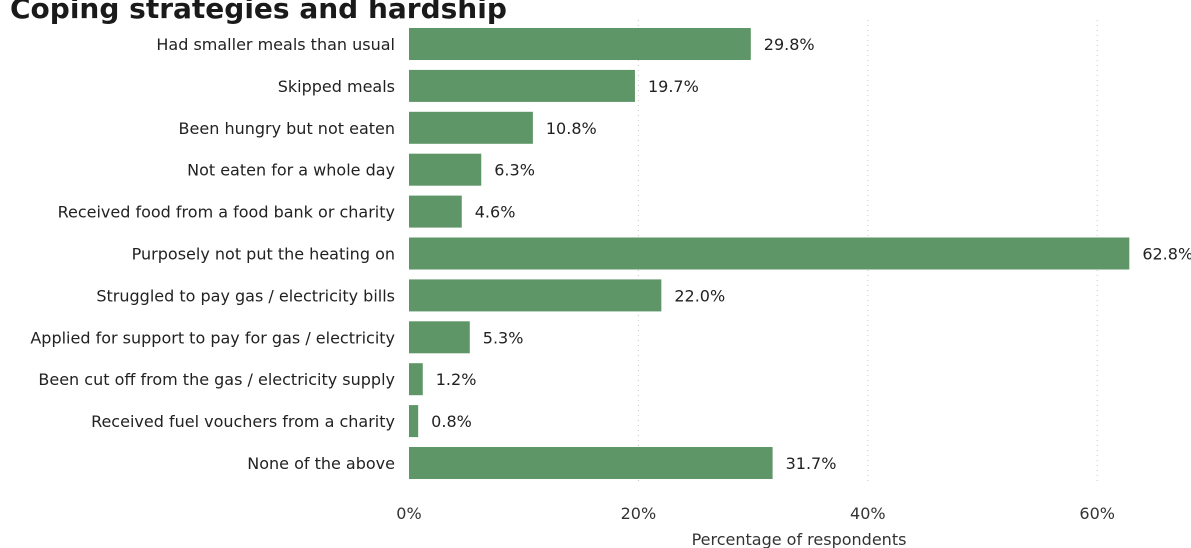 The image size is (1191, 548). What do you see at coordinates (639, 513) in the screenshot?
I see `x-tick-label: 20%` at bounding box center [639, 513].